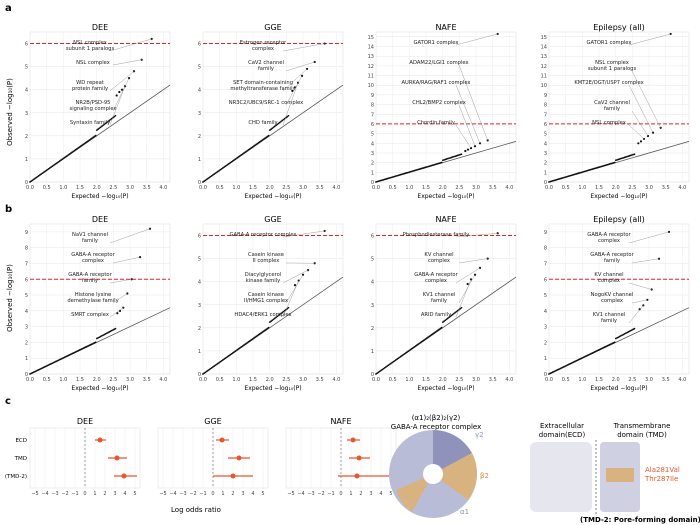  I want to click on x-axis-label: Expected −log₁₀(P), so click(618, 388).